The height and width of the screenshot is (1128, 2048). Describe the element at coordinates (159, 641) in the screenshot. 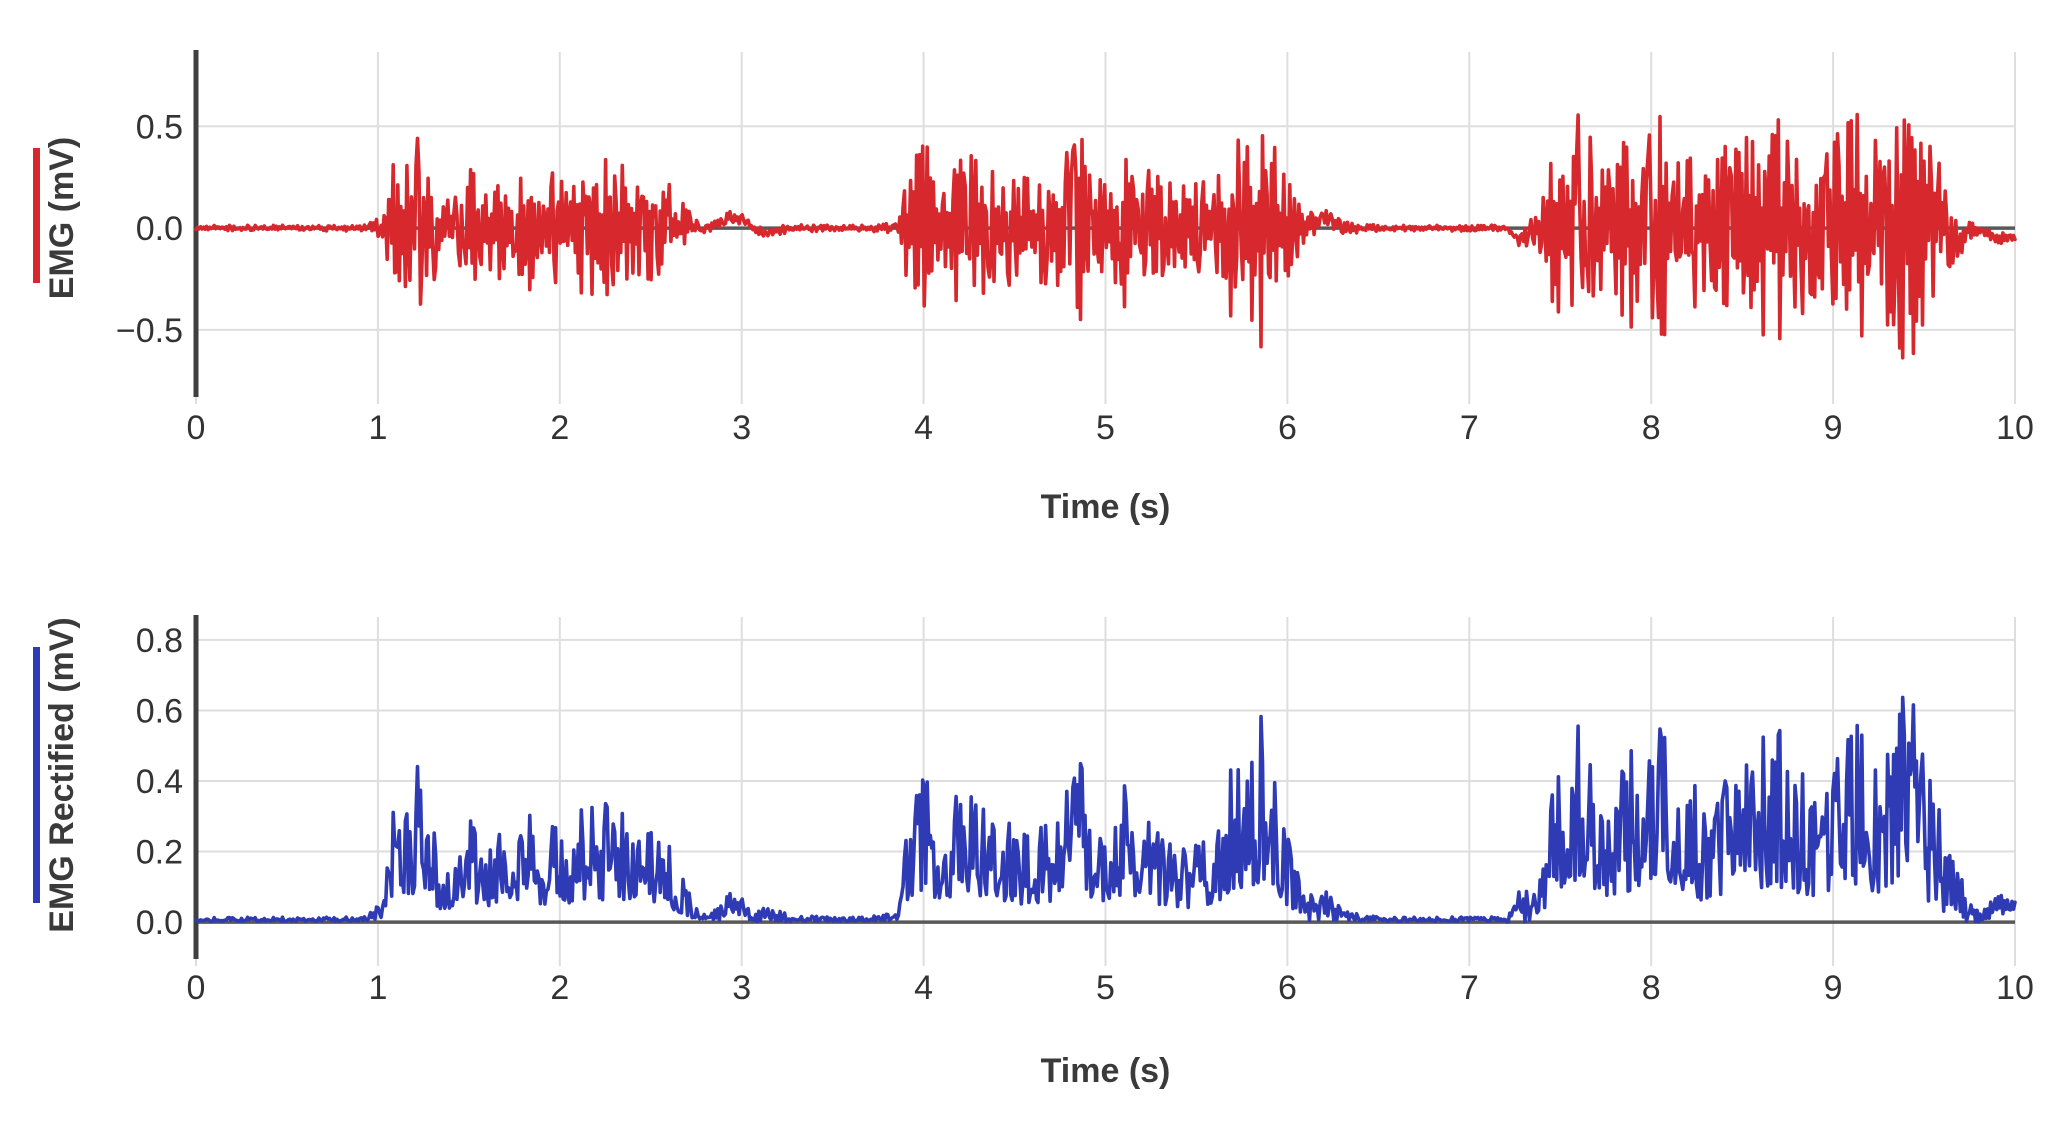

I see `y-tick-label: 0.8` at that location.